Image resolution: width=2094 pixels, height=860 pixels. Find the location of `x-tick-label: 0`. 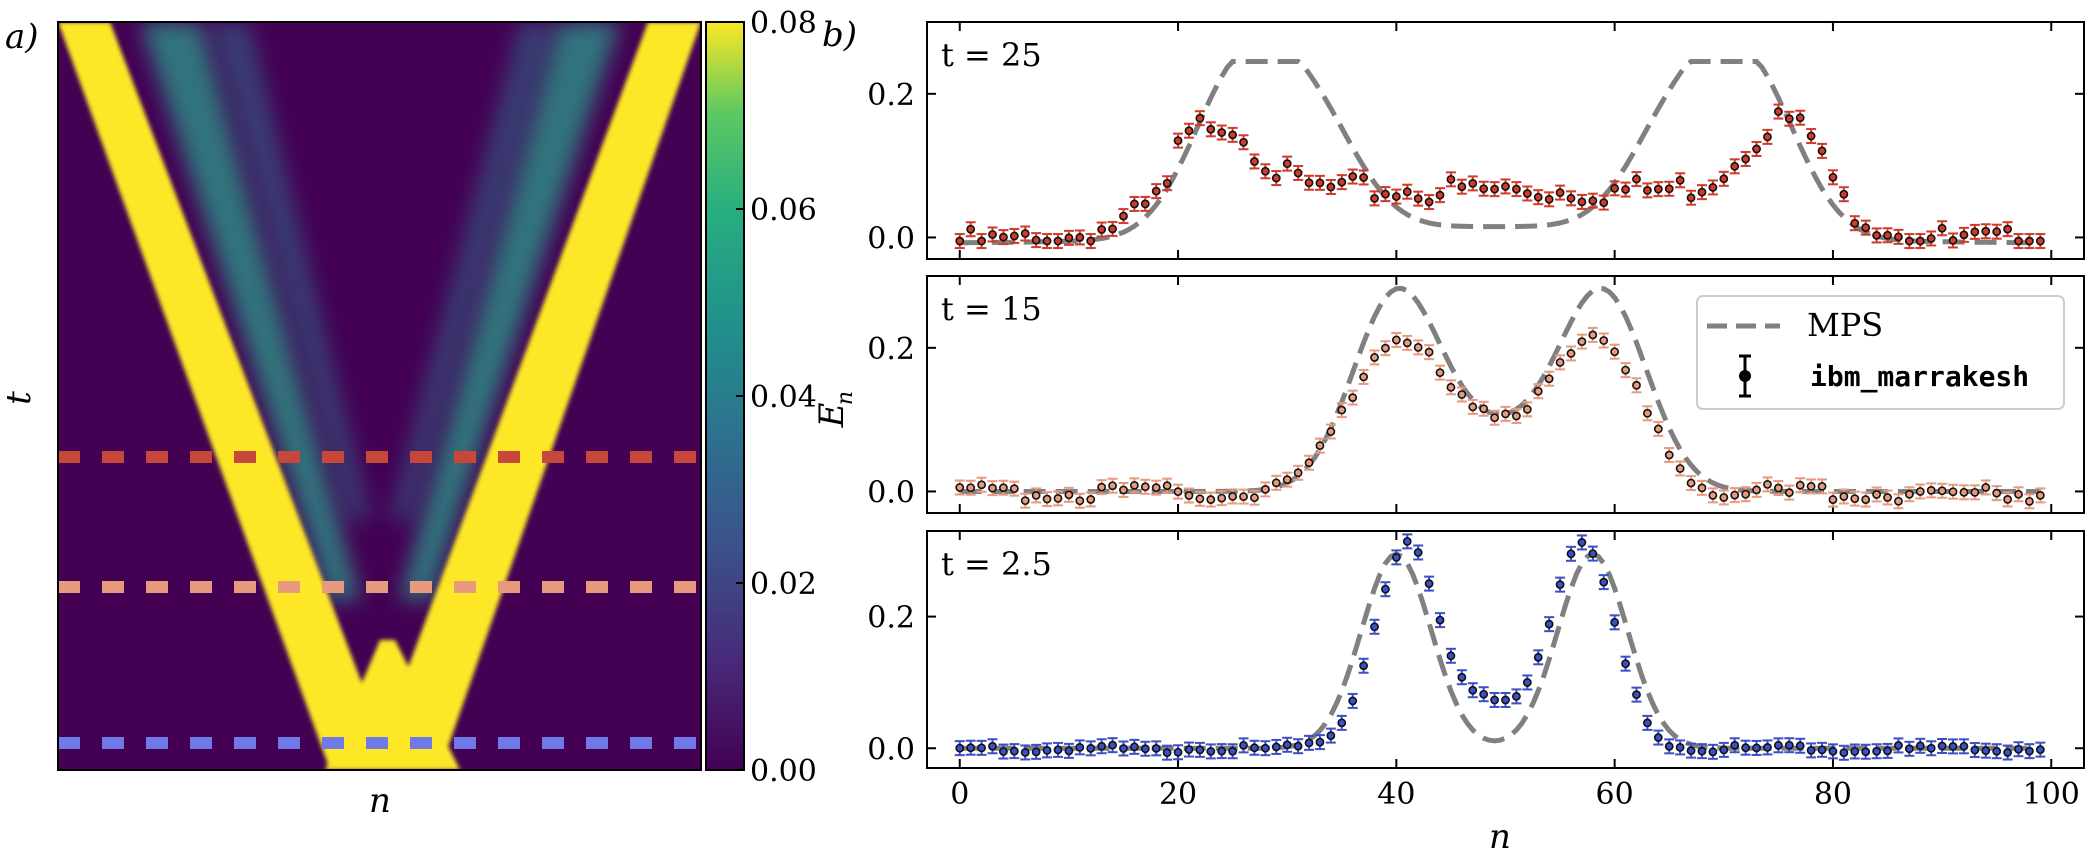

x-tick-label: 0 is located at coordinates (959, 794).